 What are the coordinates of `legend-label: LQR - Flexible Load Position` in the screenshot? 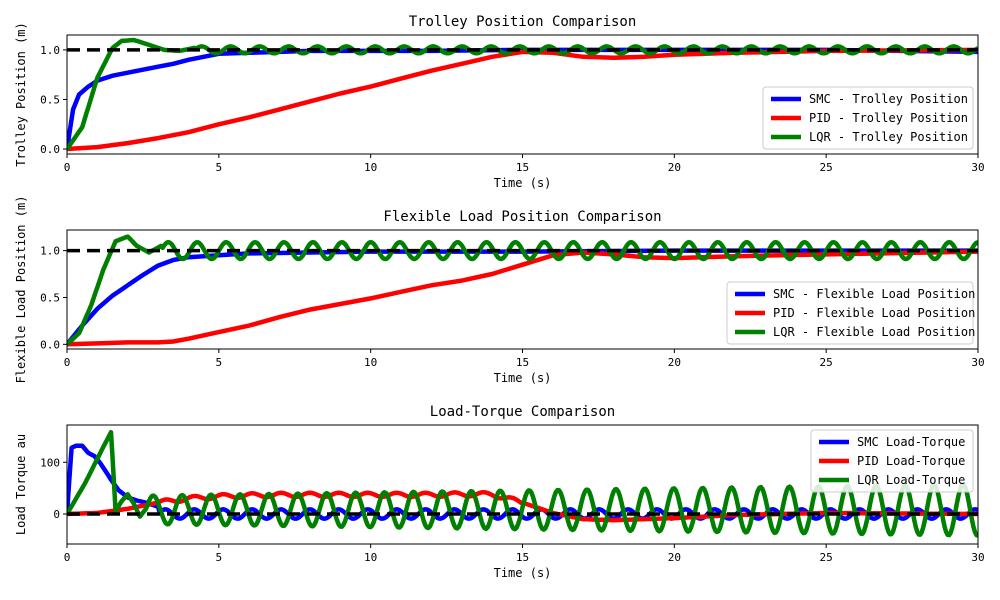 It's located at (874, 332).